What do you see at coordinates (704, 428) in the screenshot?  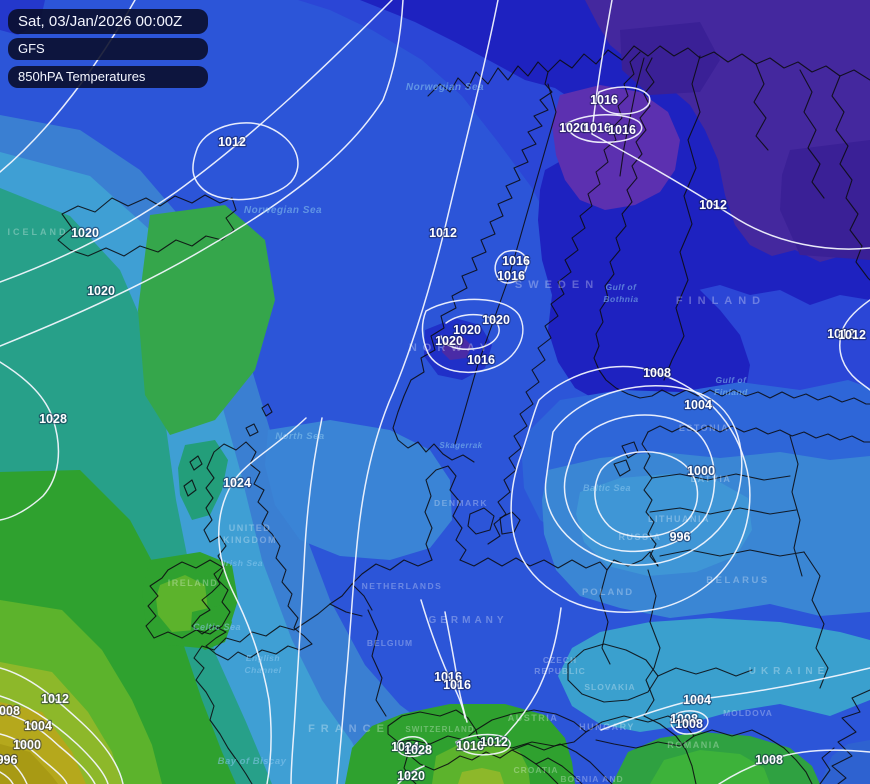 I see `country-label: ESTONIA` at bounding box center [704, 428].